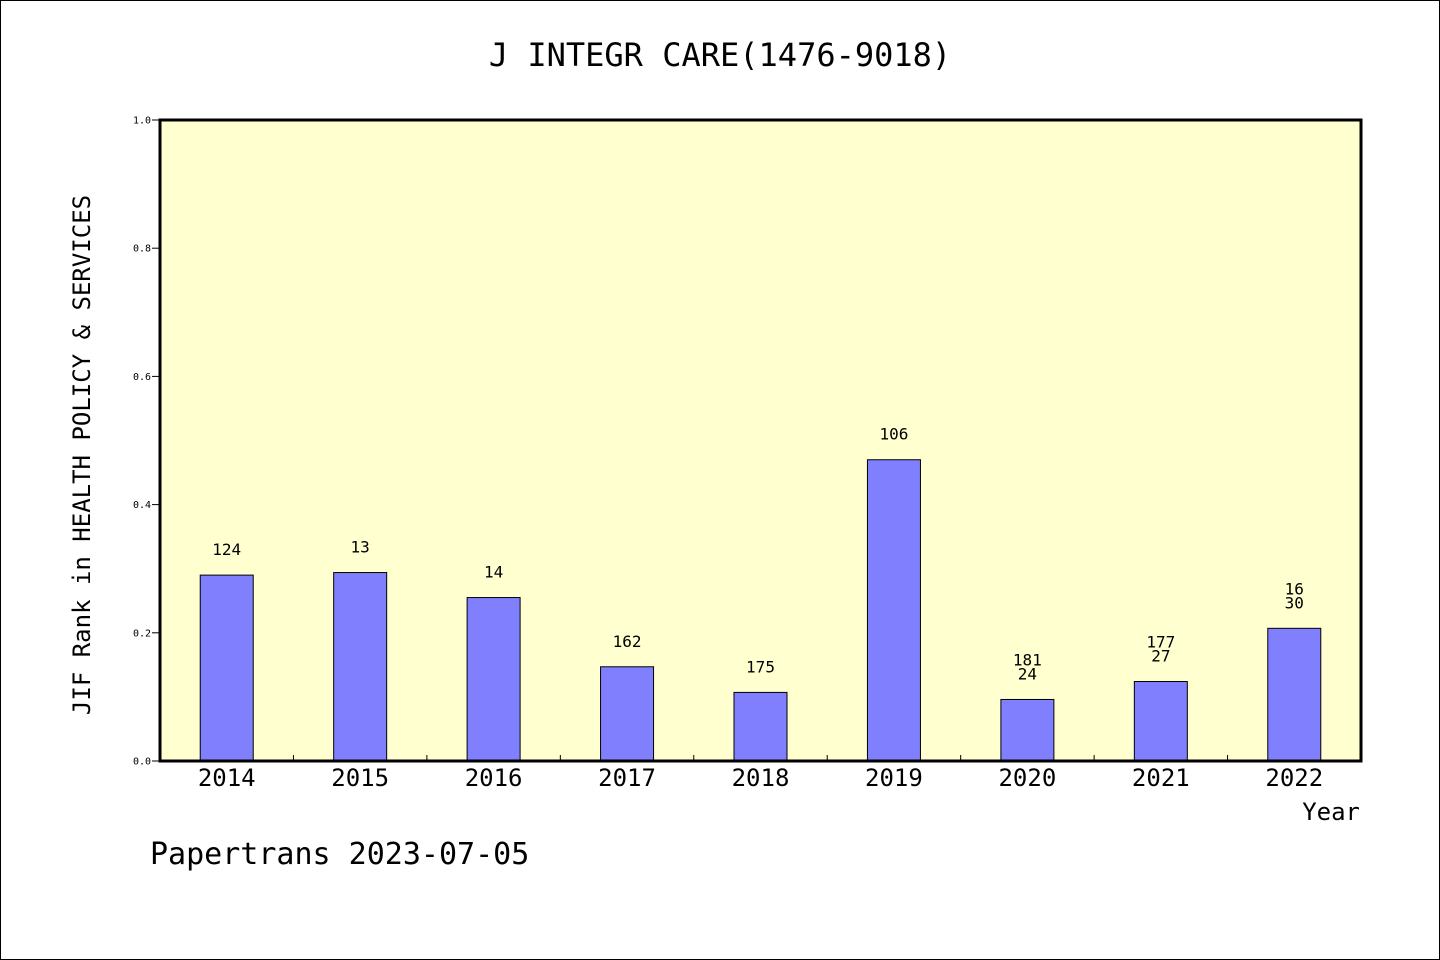 The height and width of the screenshot is (960, 1440). What do you see at coordinates (142, 377) in the screenshot?
I see `y-tick-label-0.6: 0.6` at bounding box center [142, 377].